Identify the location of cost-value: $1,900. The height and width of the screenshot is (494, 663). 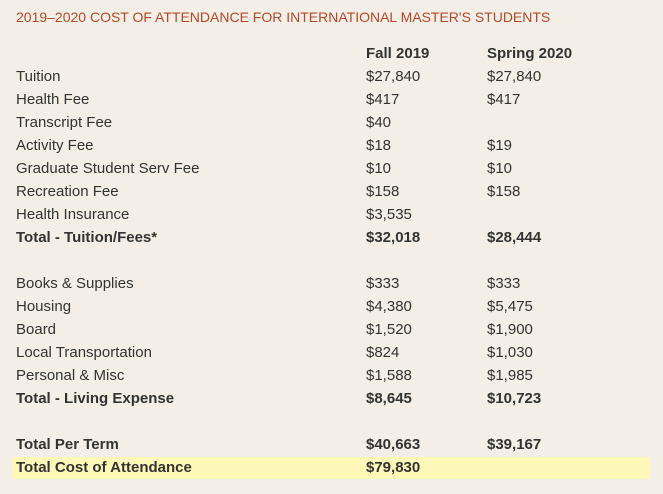
(510, 329).